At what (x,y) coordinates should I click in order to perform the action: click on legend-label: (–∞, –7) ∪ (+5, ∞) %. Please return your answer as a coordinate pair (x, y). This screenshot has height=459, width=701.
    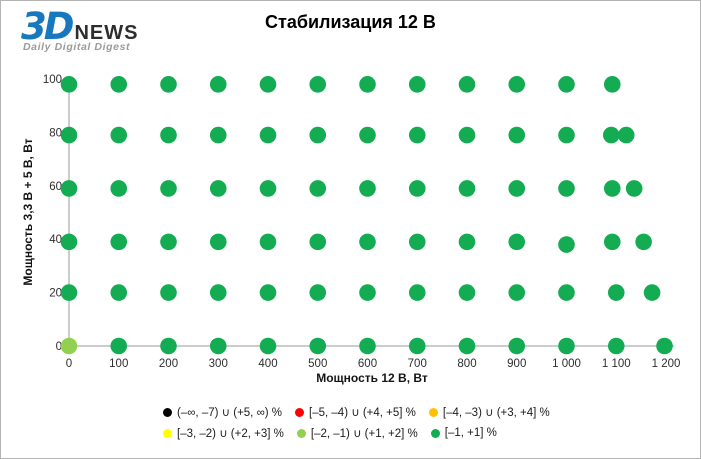
    Looking at the image, I should click on (230, 413).